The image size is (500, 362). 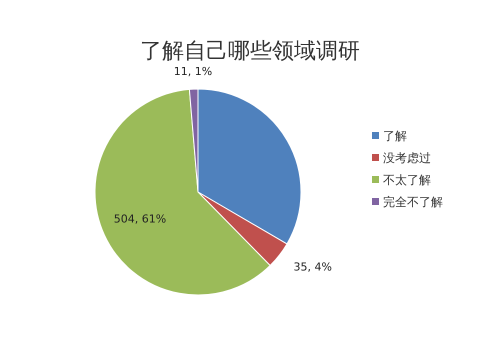 What do you see at coordinates (407, 158) in the screenshot?
I see `legend-label: 没考虑过` at bounding box center [407, 158].